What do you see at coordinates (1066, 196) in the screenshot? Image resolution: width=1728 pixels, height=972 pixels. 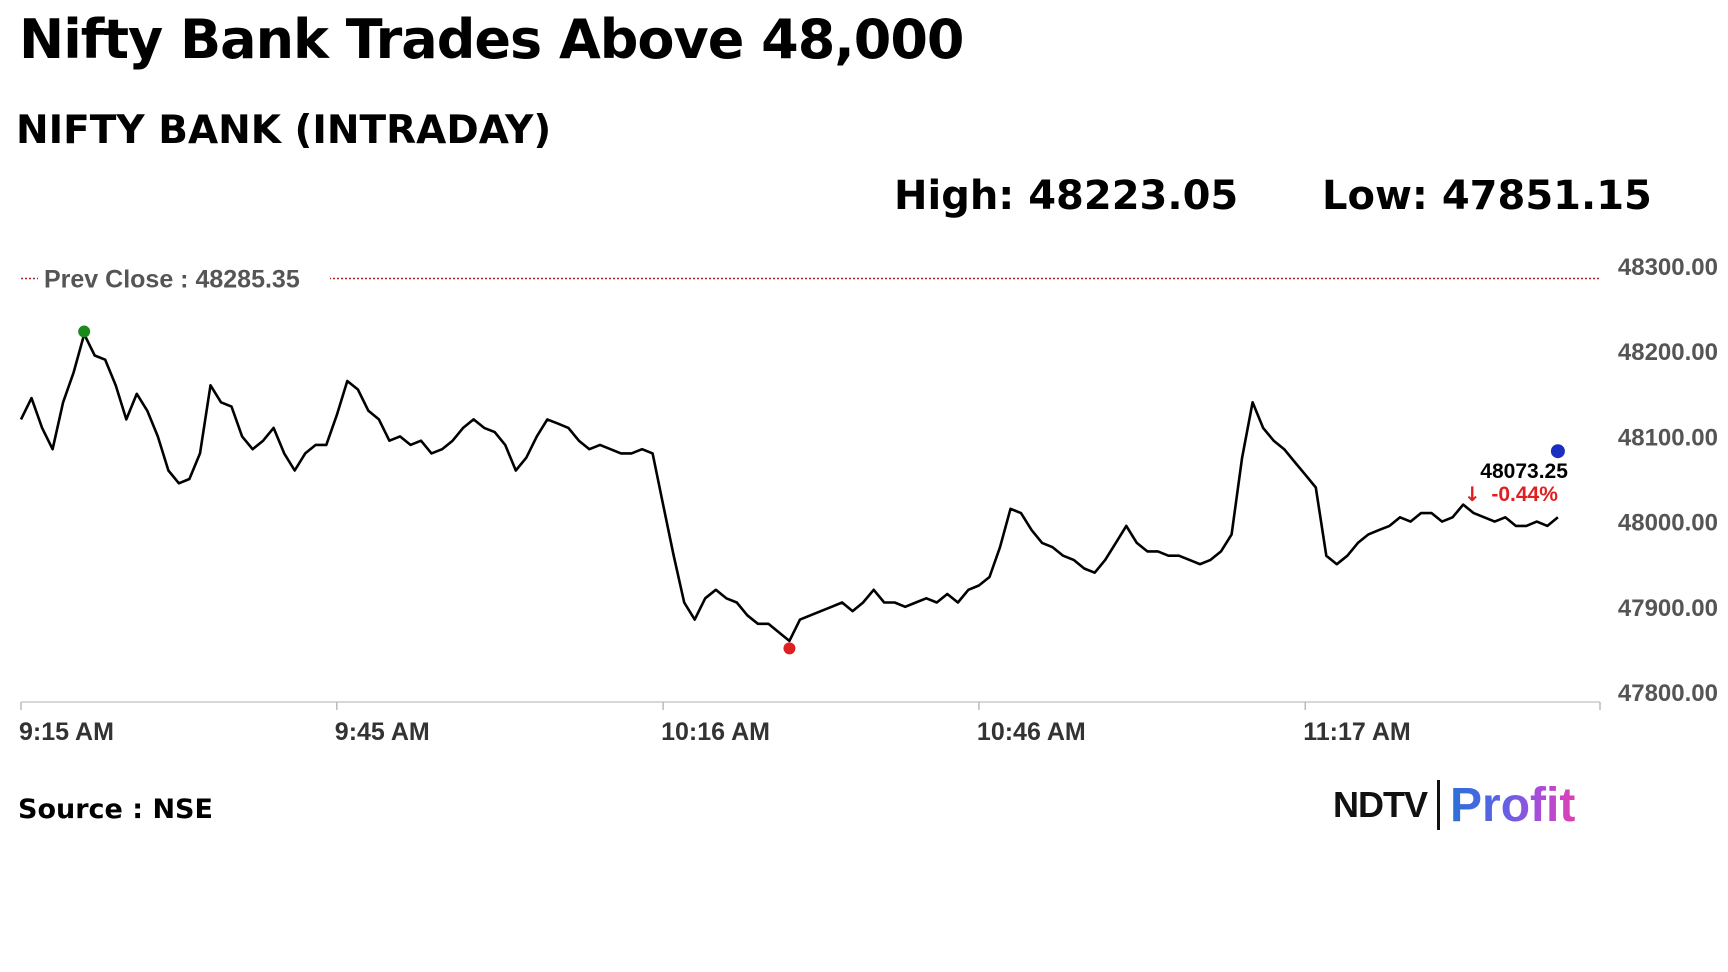 I see `high-value: High: 48223.05` at bounding box center [1066, 196].